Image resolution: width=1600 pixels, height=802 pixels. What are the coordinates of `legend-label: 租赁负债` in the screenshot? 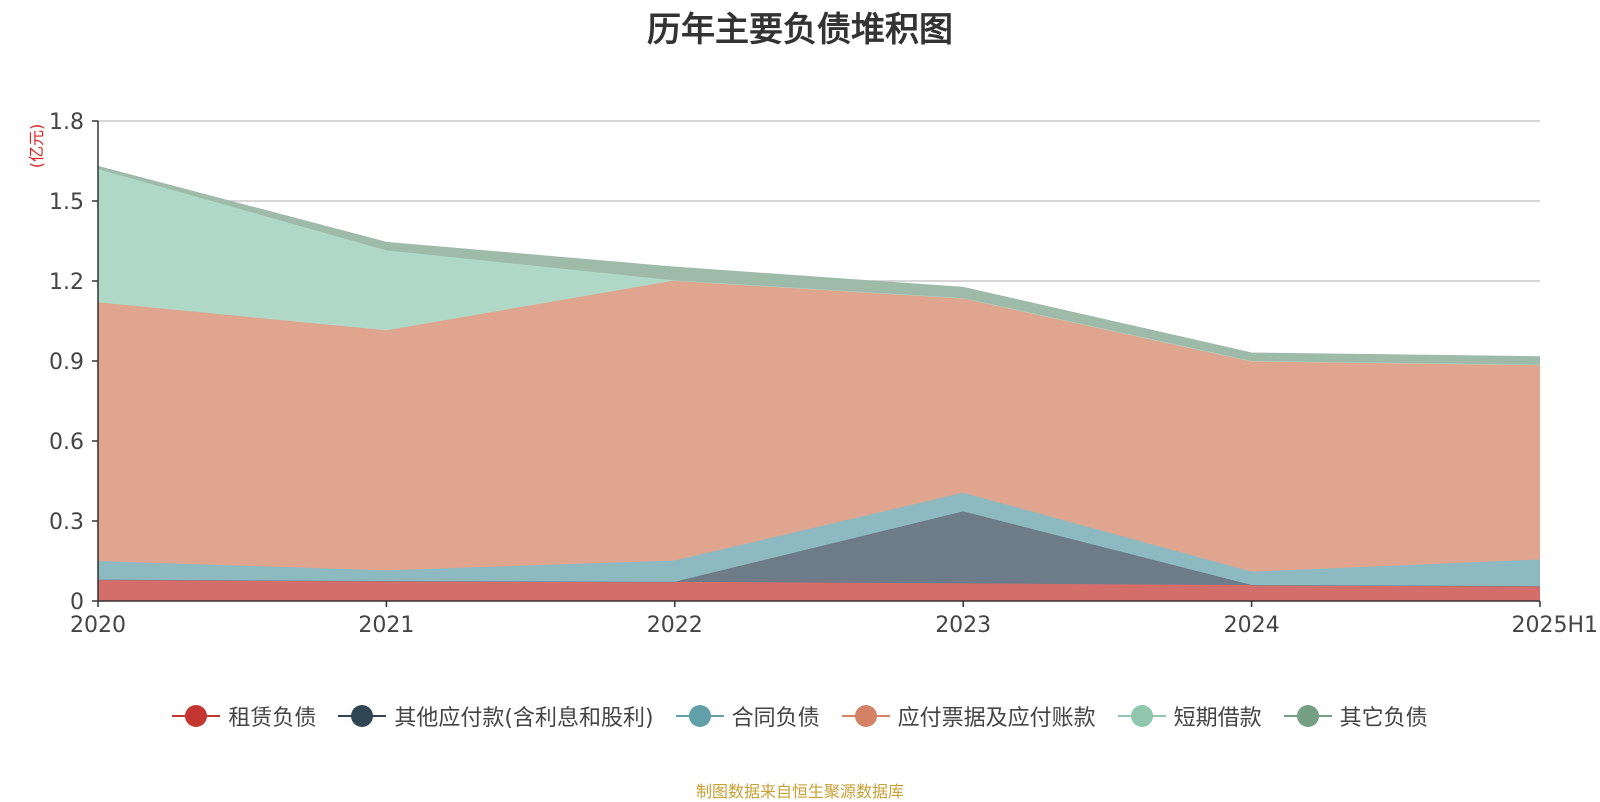 It's located at (272, 718).